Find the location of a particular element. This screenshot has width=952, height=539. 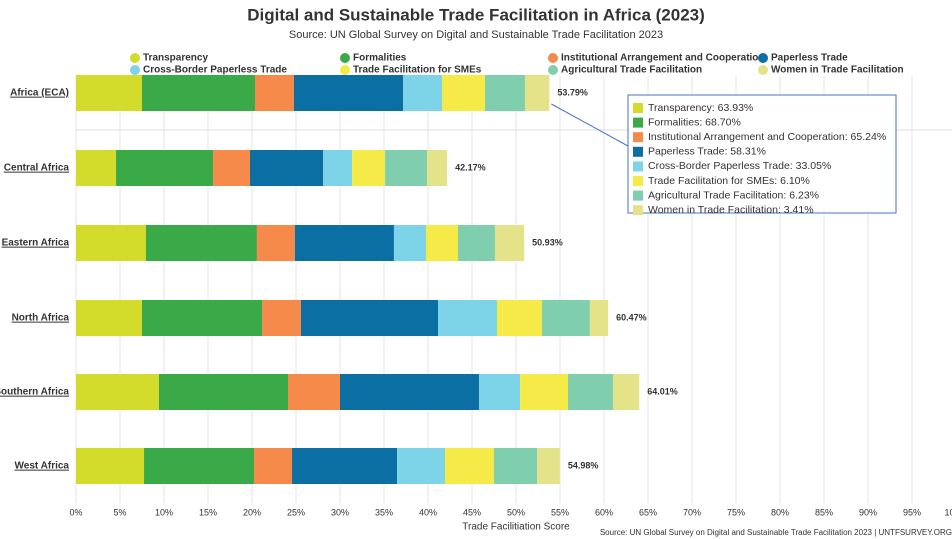

legend-label: Paperless Trade is located at coordinates (809, 58).